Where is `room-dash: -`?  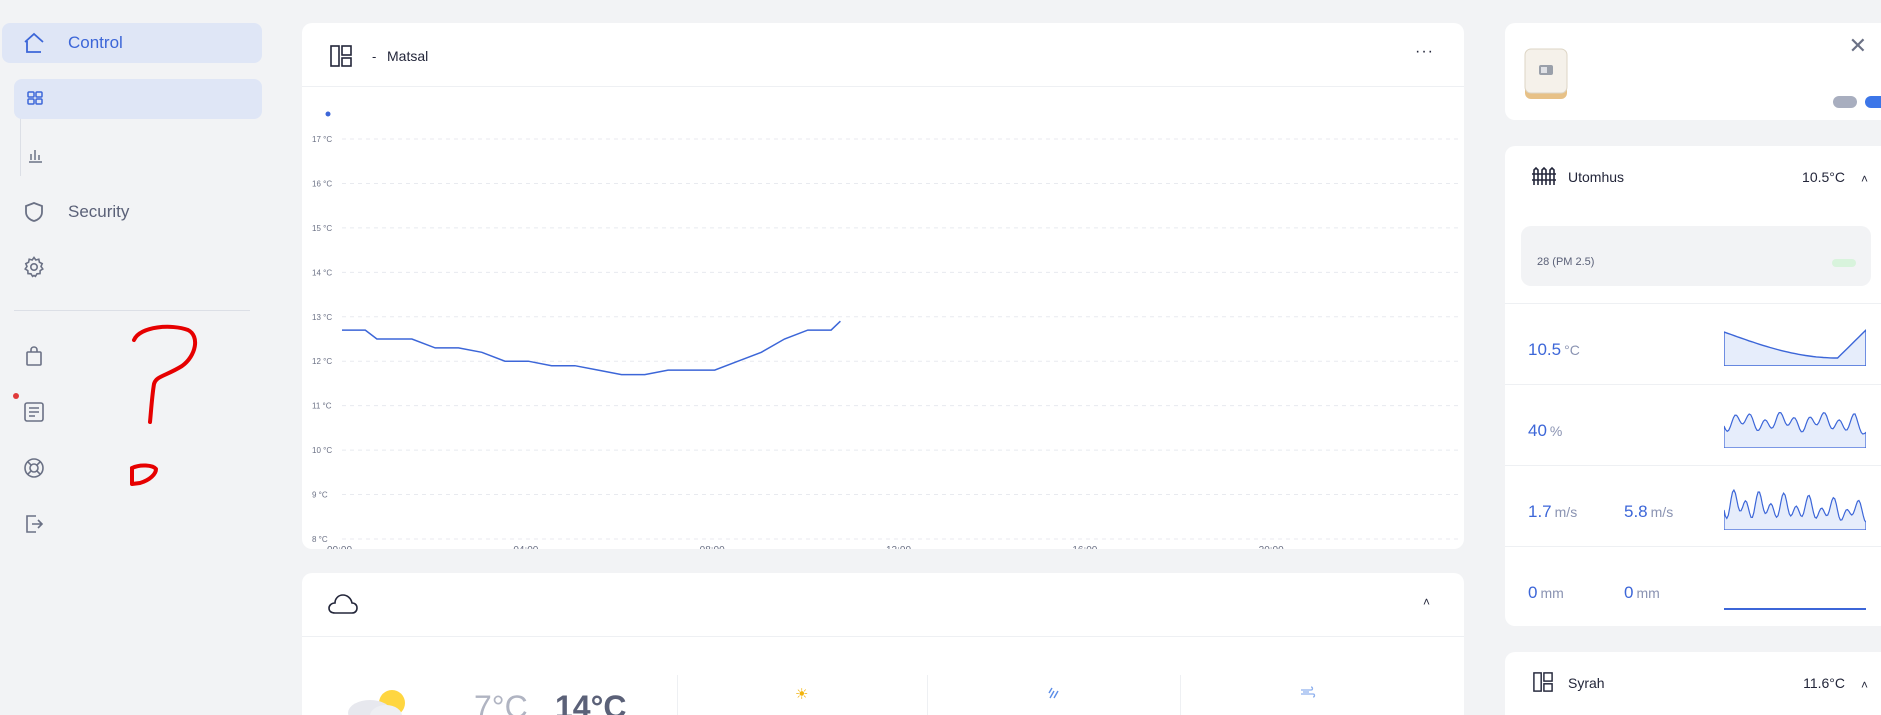
room-dash: - is located at coordinates (374, 56).